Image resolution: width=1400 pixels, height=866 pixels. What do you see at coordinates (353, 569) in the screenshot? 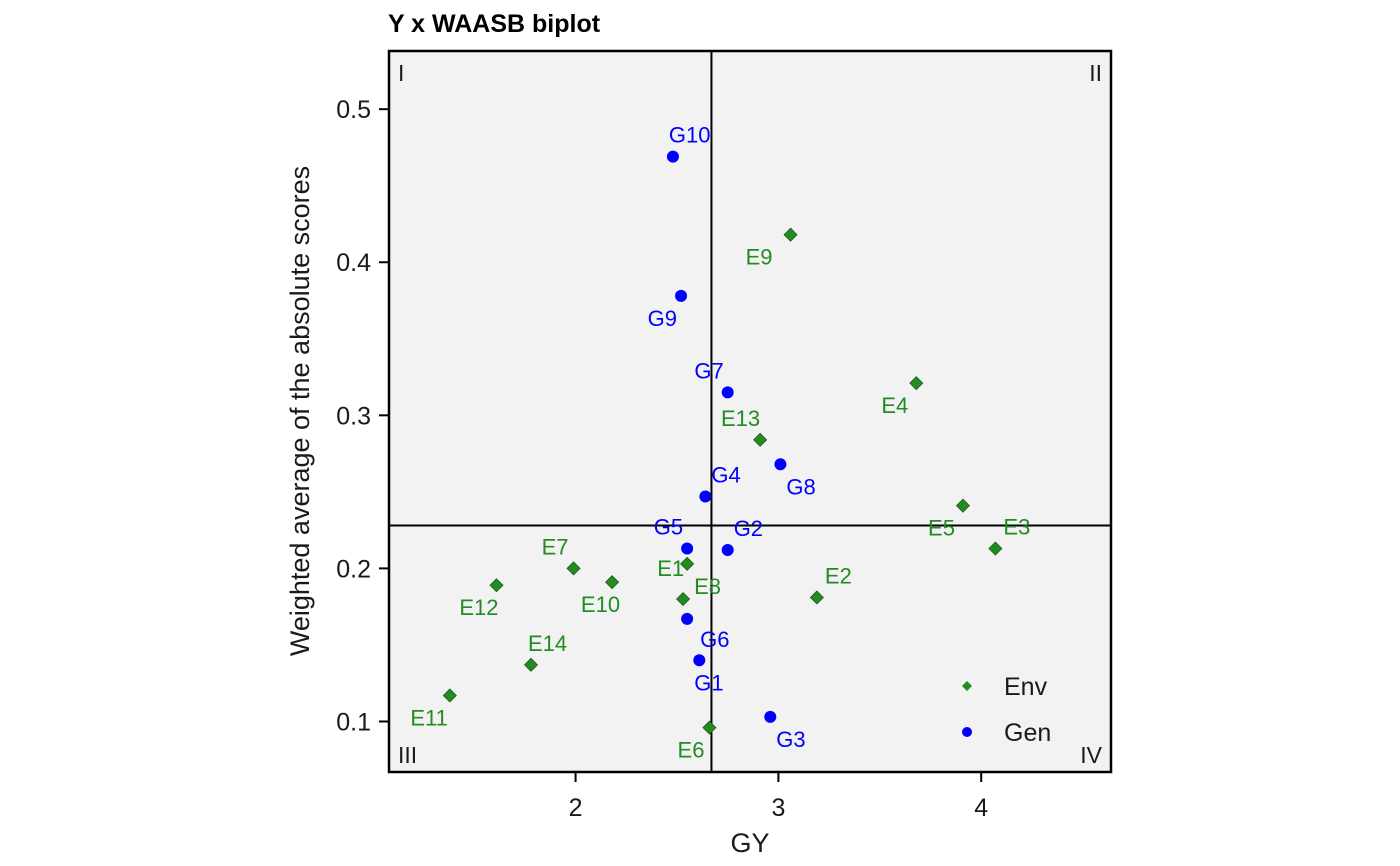
I see `y-tick-label: 0.2` at bounding box center [353, 569].